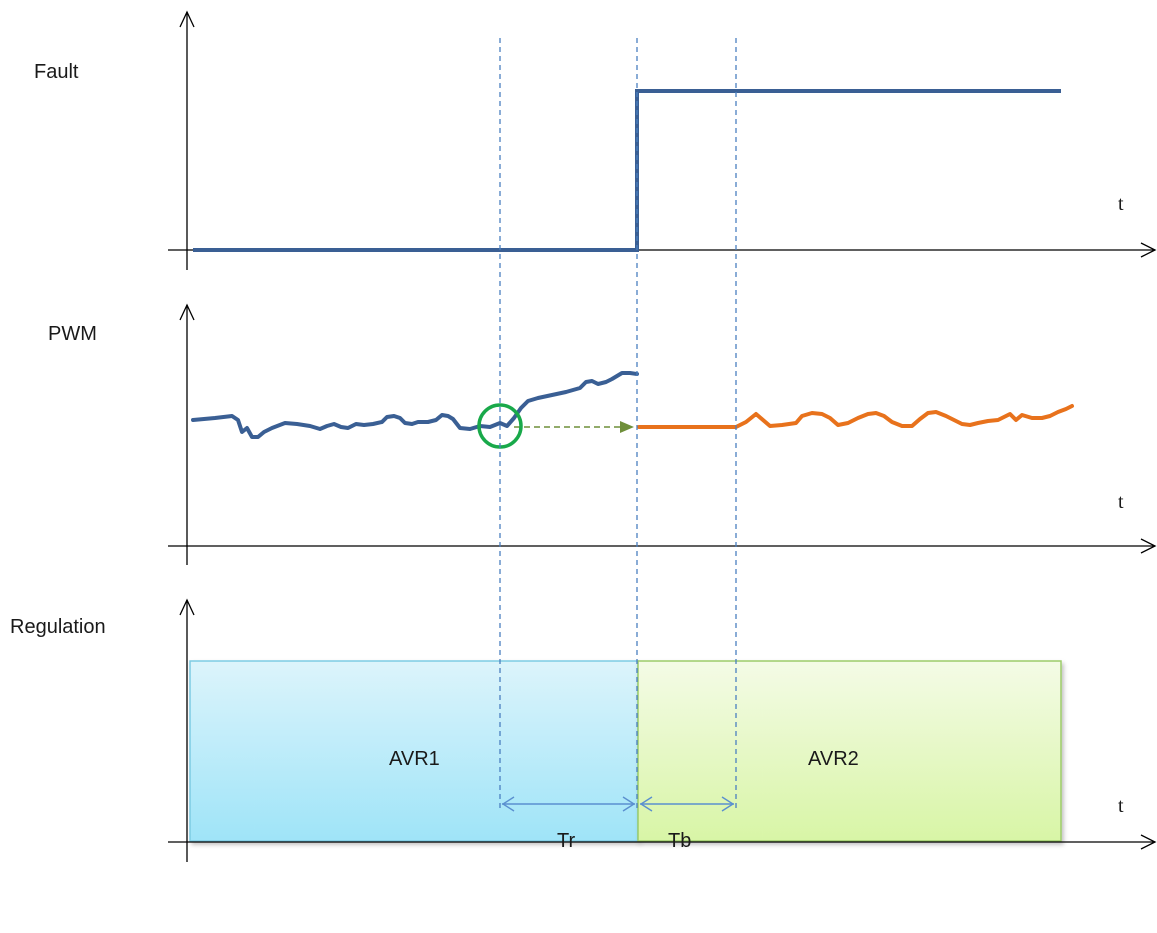  Describe the element at coordinates (508, 804) in the screenshot. I see `tr-arrow-left-icon` at that location.